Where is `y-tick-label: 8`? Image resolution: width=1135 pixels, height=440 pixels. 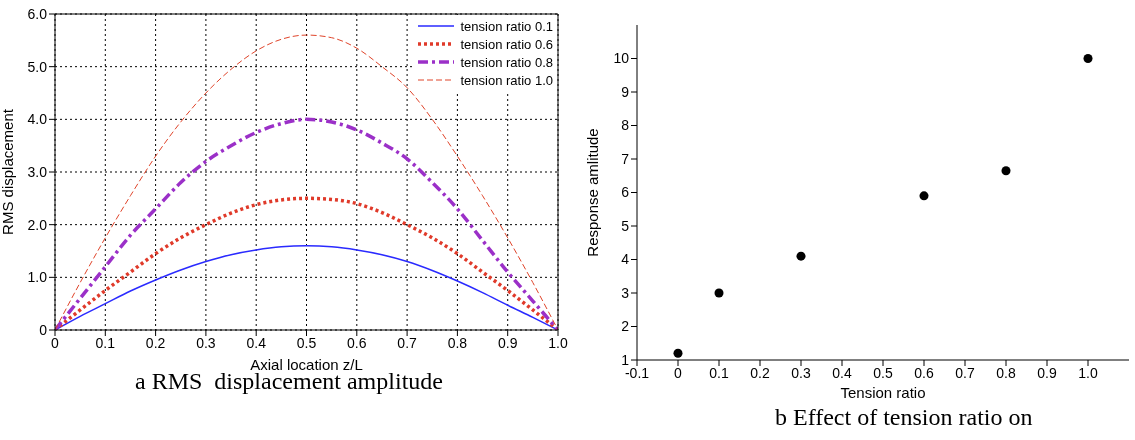
y-tick-label: 8 is located at coordinates (625, 125).